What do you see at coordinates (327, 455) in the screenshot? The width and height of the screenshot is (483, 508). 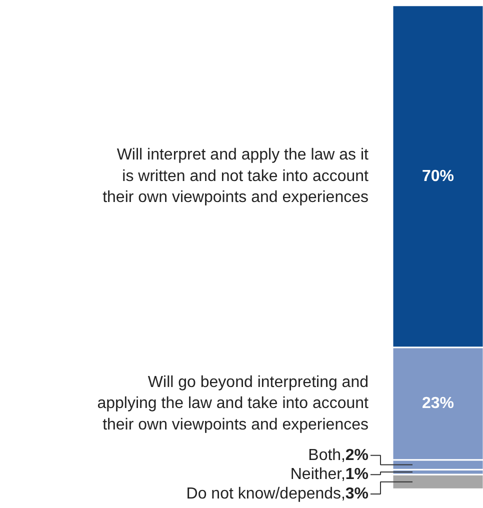 I see `text: Both,` at bounding box center [327, 455].